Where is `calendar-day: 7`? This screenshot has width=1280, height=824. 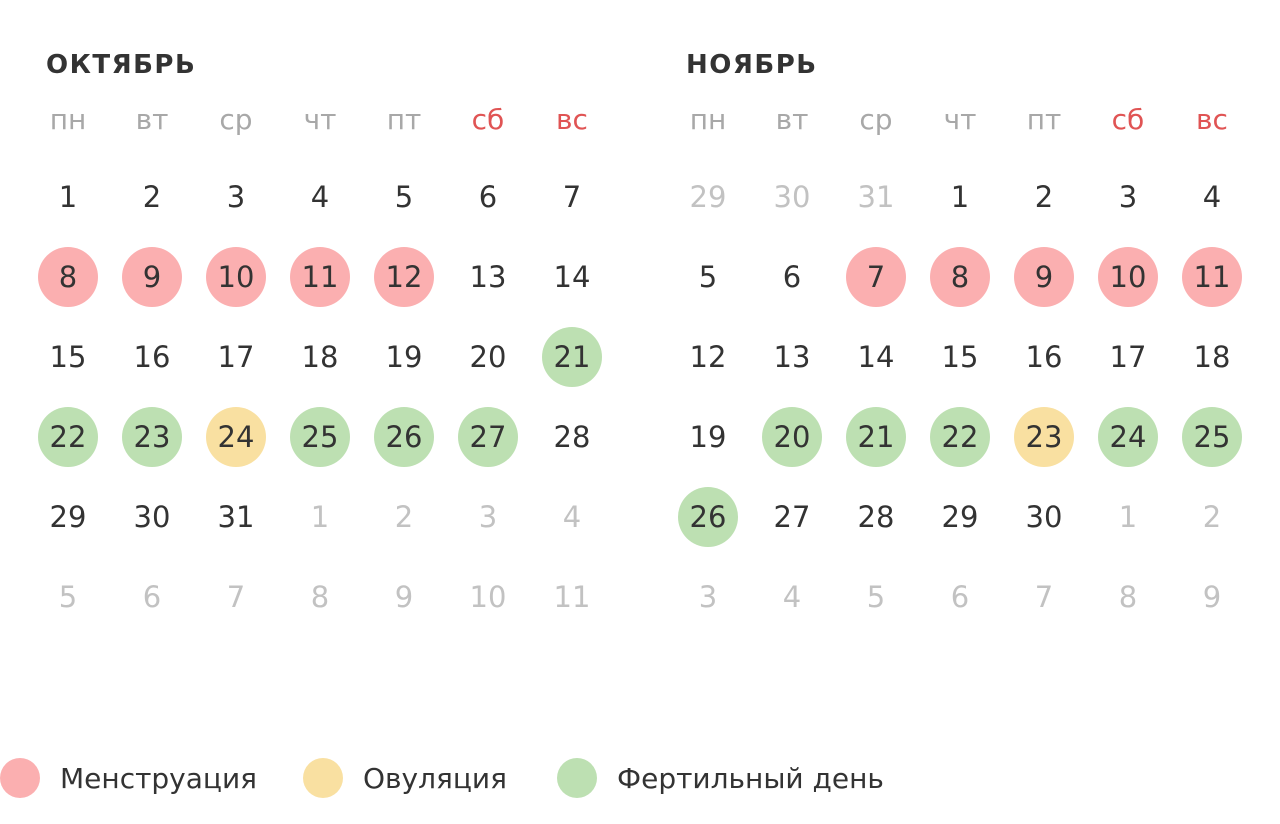
calendar-day: 7 is located at coordinates (572, 197).